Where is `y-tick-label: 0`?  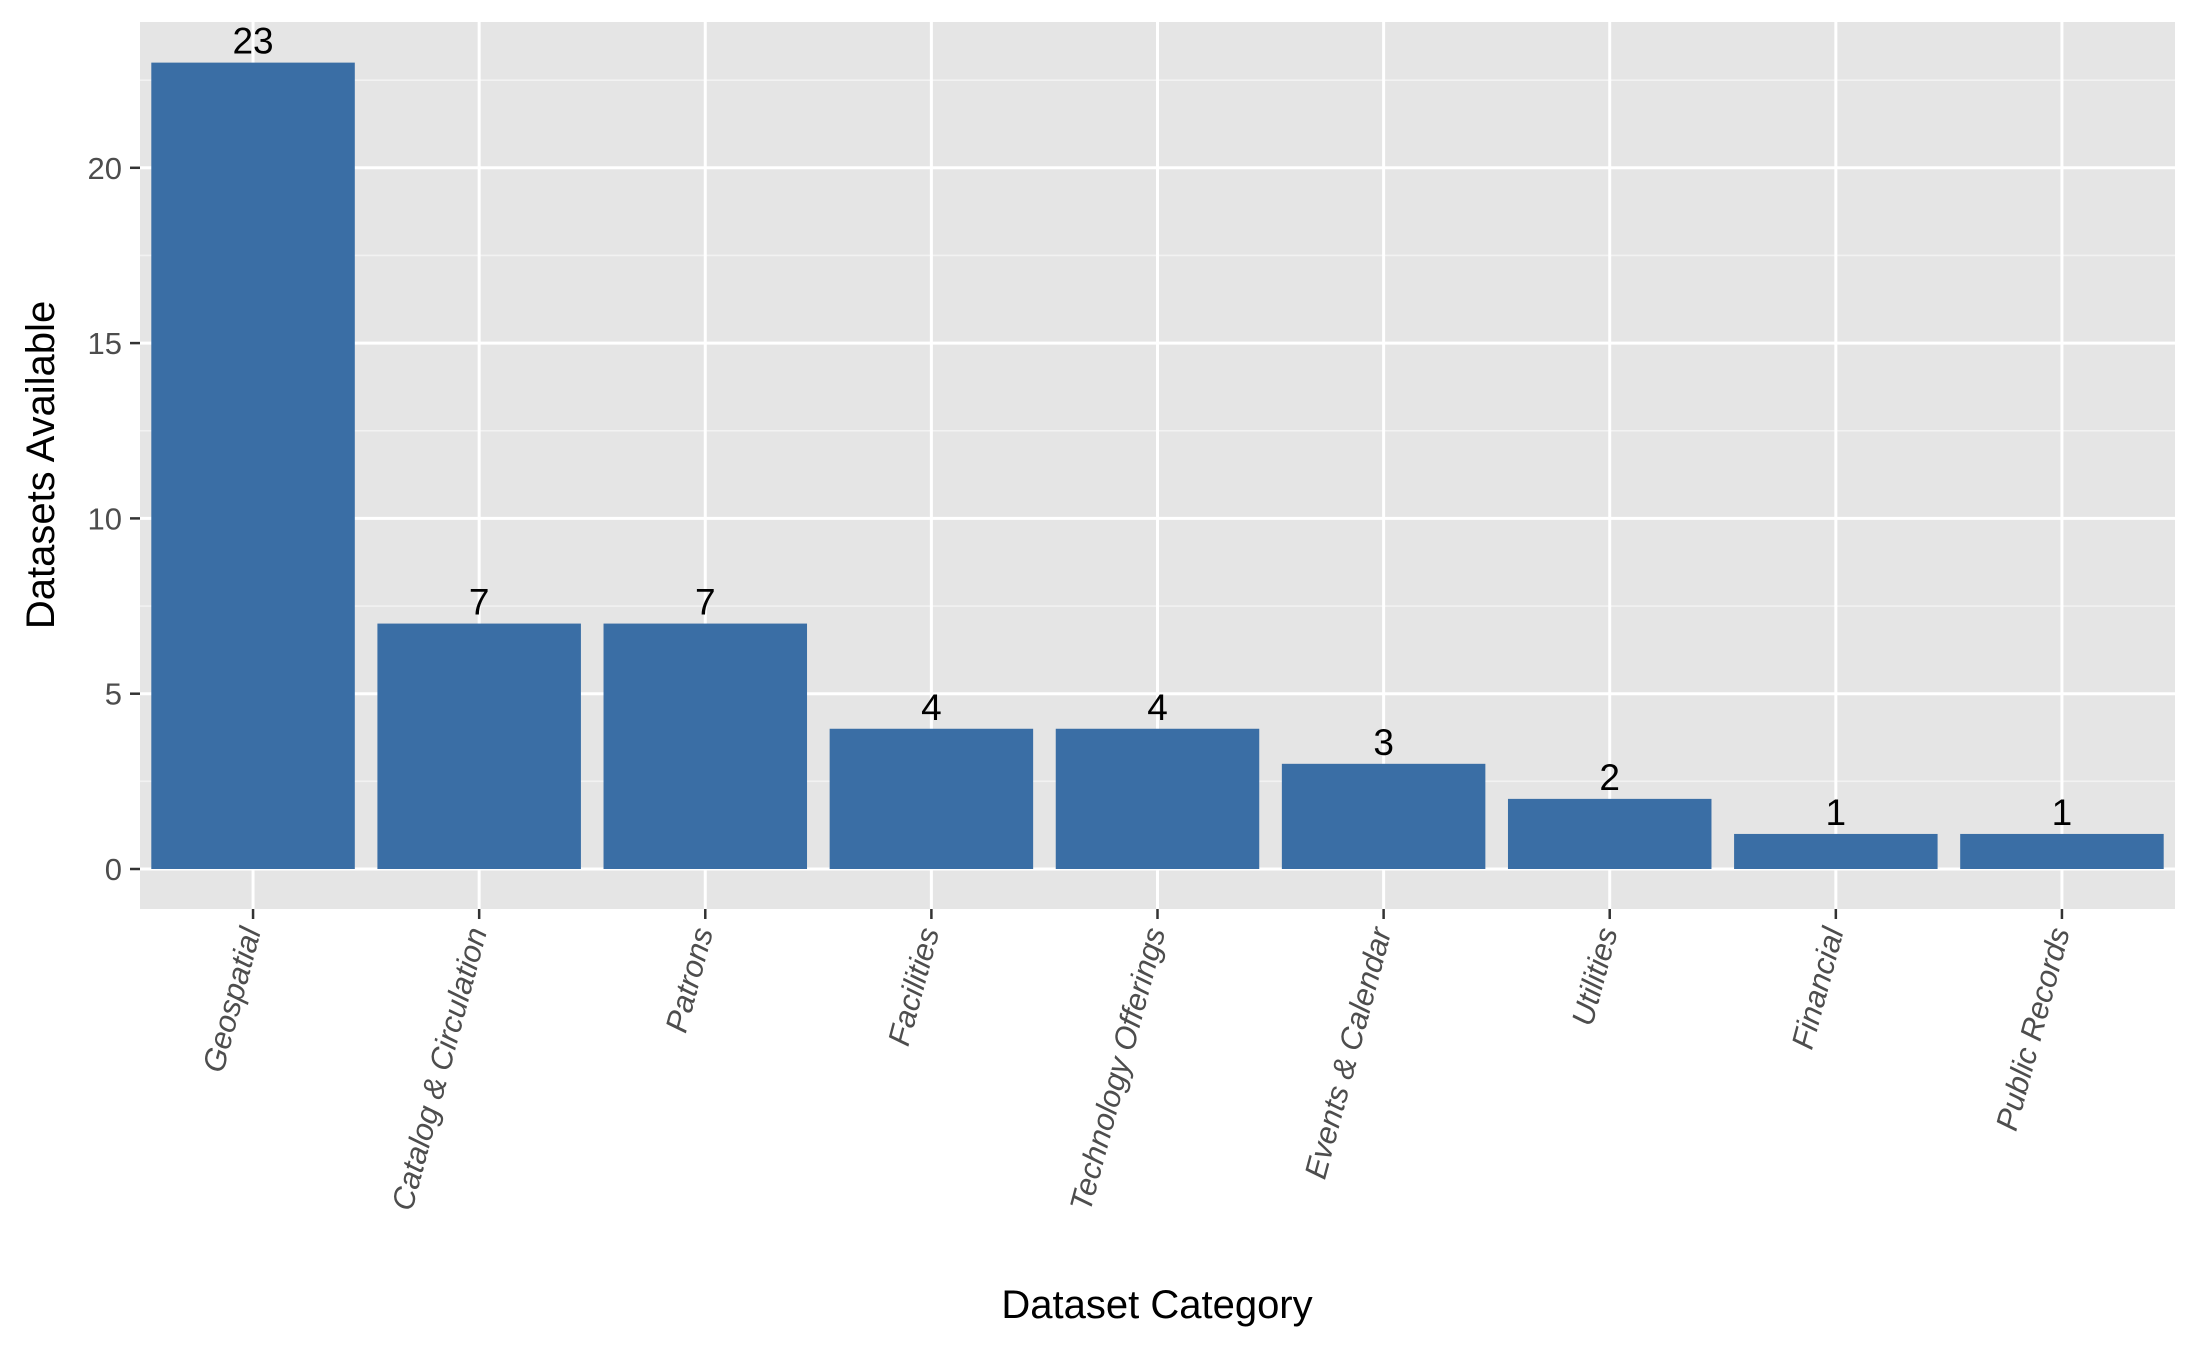 y-tick-label: 0 is located at coordinates (113, 869).